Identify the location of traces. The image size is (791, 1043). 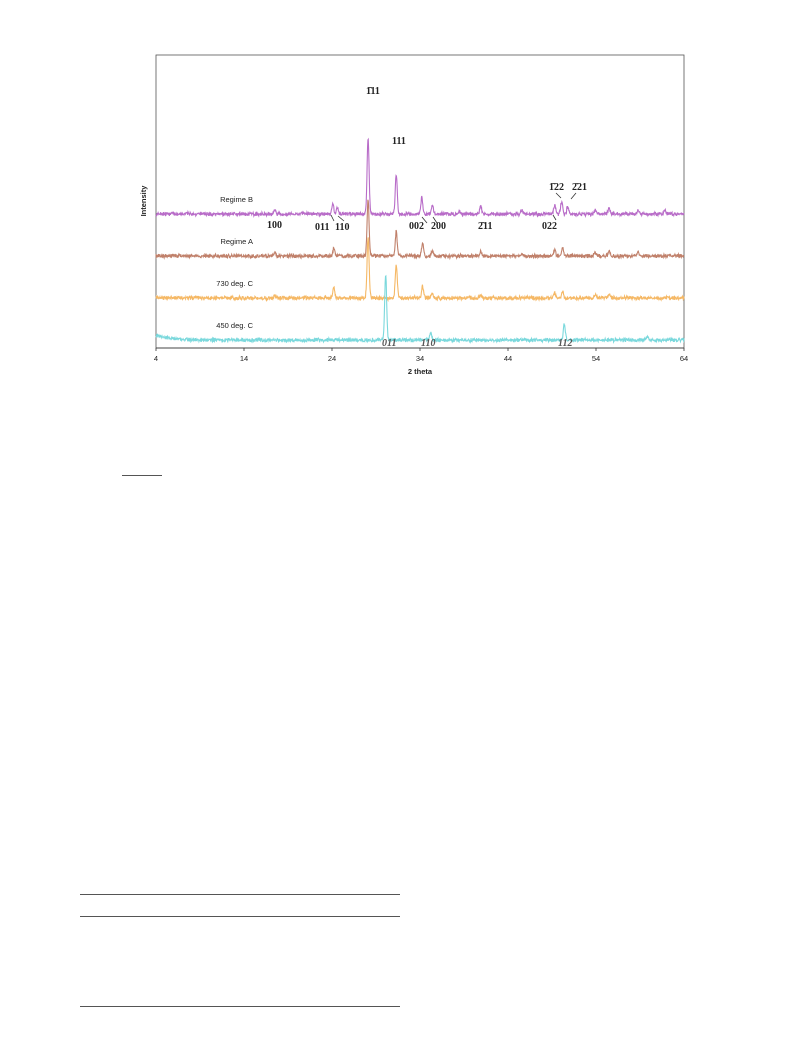
(420, 240).